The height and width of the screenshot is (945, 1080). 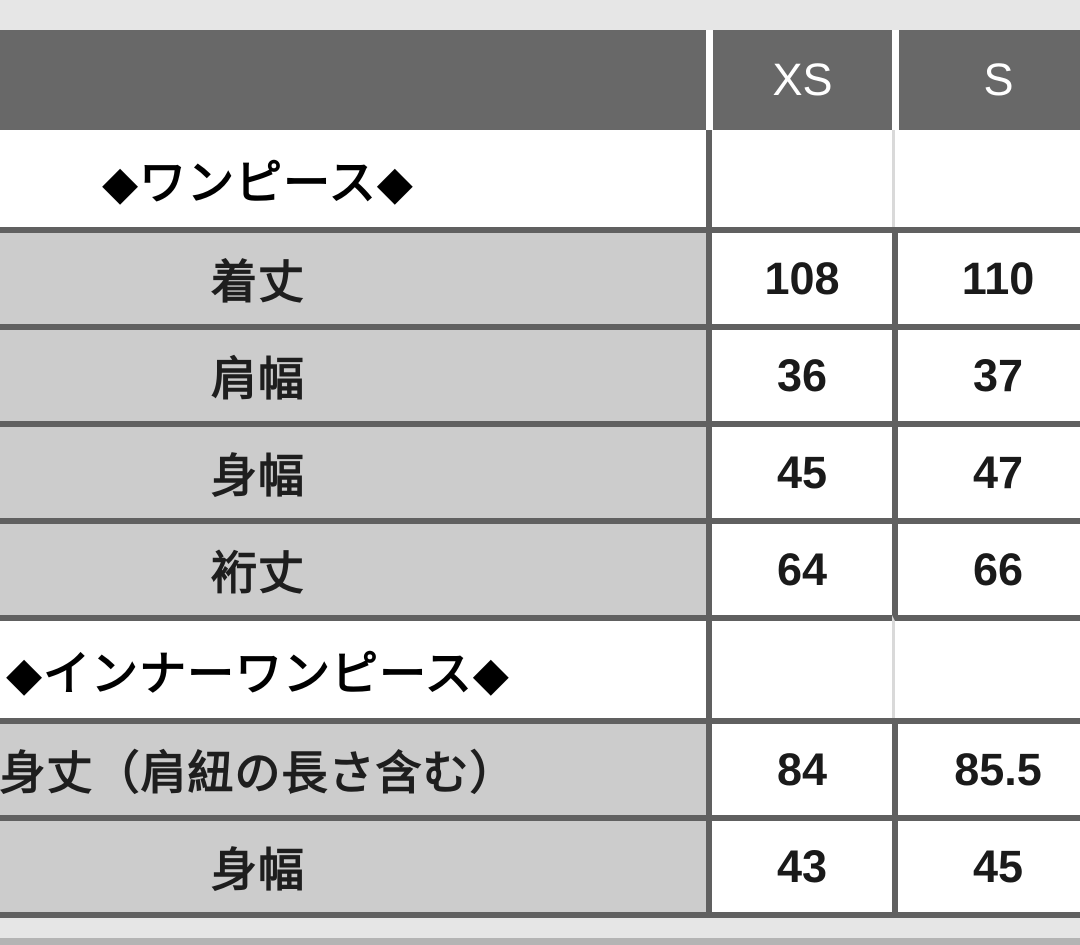 What do you see at coordinates (986, 766) in the screenshot?
I see `value-s: 85.5` at bounding box center [986, 766].